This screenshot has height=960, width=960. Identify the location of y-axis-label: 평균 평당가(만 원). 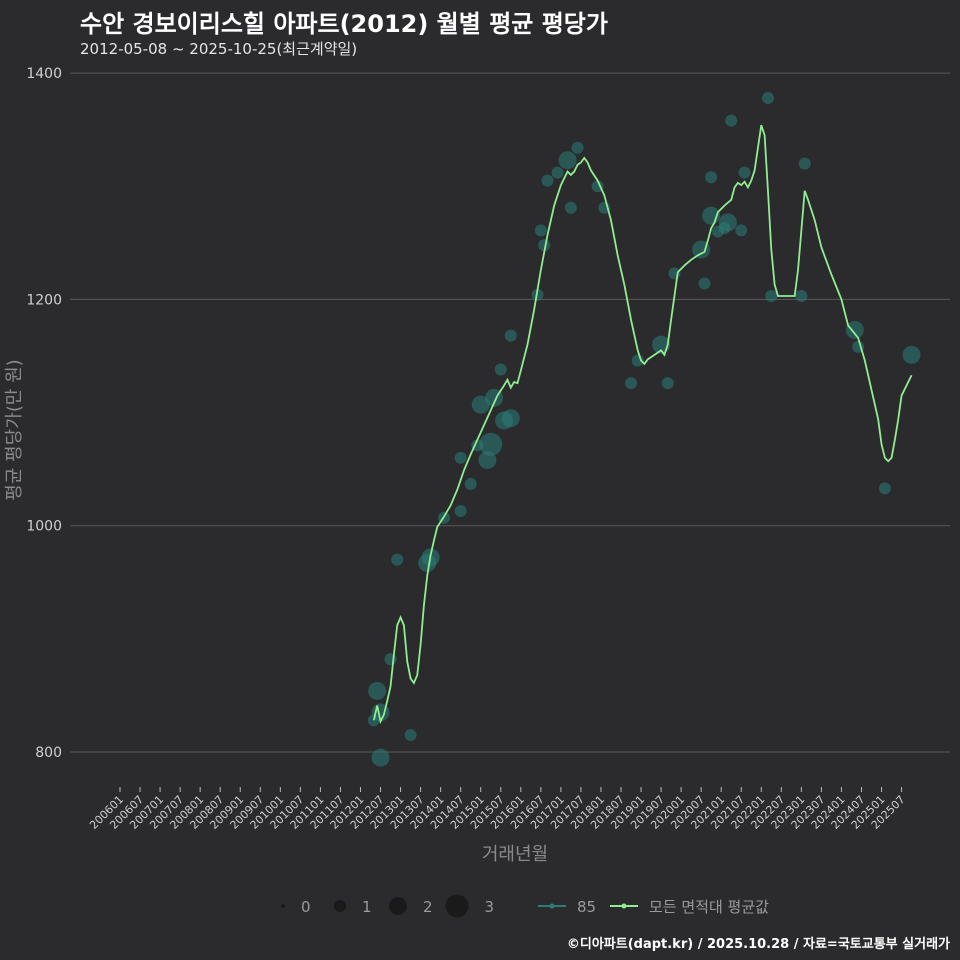
(14, 429).